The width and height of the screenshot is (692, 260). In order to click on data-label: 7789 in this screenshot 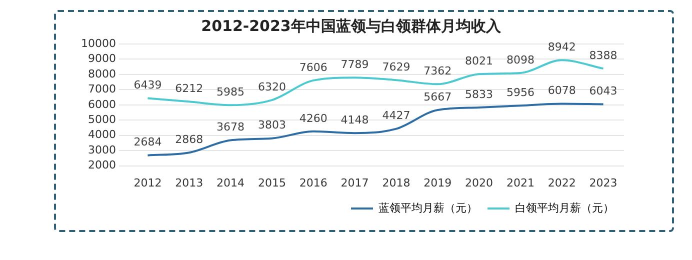, I will do `click(354, 65)`.